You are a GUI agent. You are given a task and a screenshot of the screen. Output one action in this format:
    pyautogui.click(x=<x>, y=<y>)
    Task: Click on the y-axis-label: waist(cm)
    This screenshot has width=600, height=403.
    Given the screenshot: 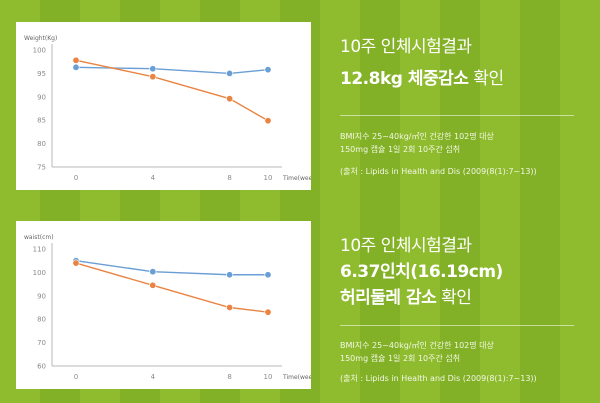 What is the action you would take?
    pyautogui.click(x=39, y=237)
    